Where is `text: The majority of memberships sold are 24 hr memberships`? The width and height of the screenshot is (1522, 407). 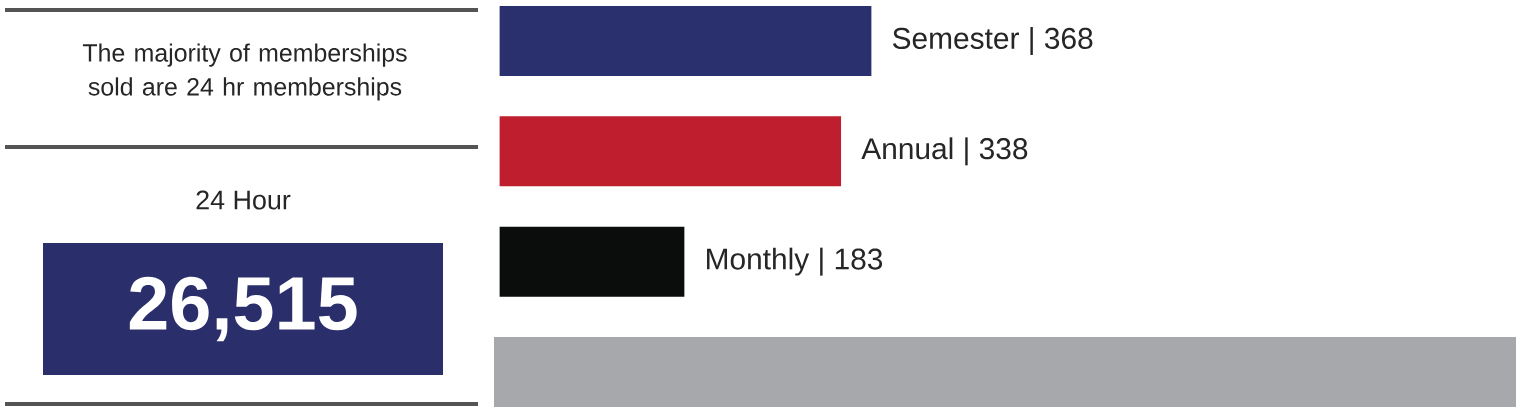
text: The majority of memberships sold are 24 hr memberships is located at coordinates (244, 72).